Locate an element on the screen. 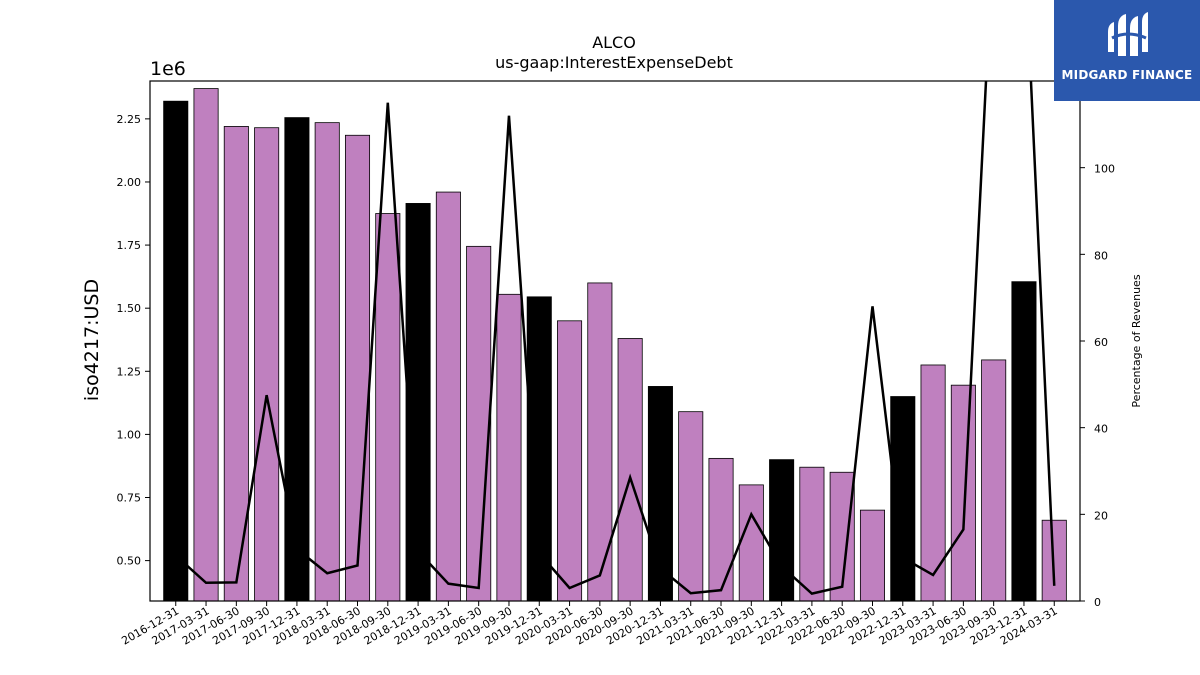 The image size is (1200, 675). brand-logo: MIDGARD FINANCE is located at coordinates (1127, 50).